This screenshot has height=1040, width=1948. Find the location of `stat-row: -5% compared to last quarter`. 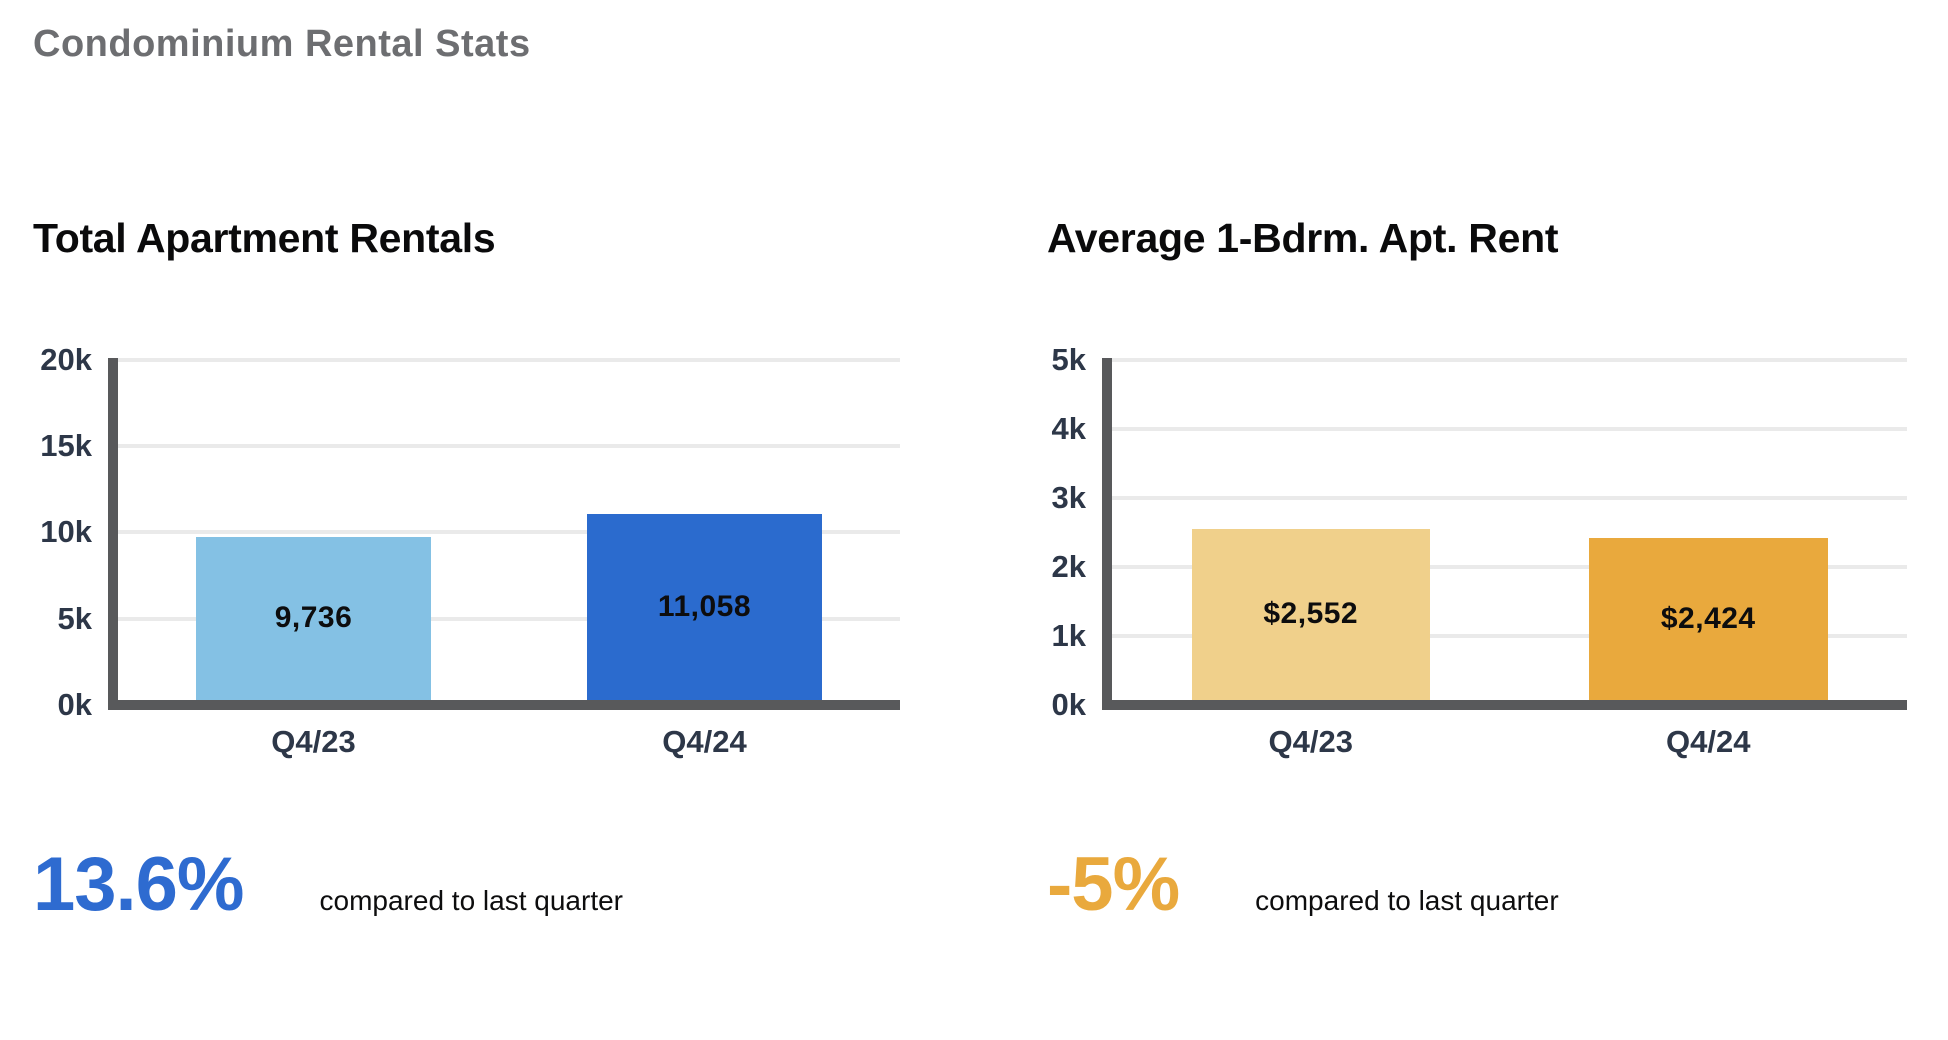

stat-row: -5% compared to last quarter is located at coordinates (1477, 885).